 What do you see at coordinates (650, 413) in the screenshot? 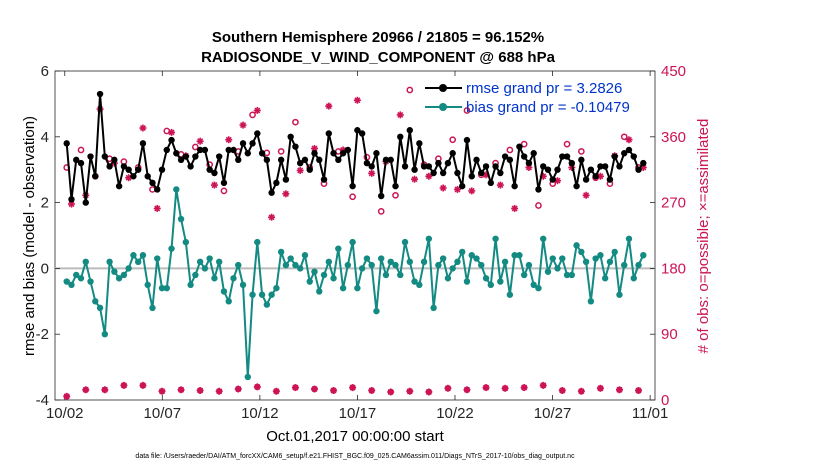
I see `x-tick-label: 11/01` at bounding box center [650, 413].